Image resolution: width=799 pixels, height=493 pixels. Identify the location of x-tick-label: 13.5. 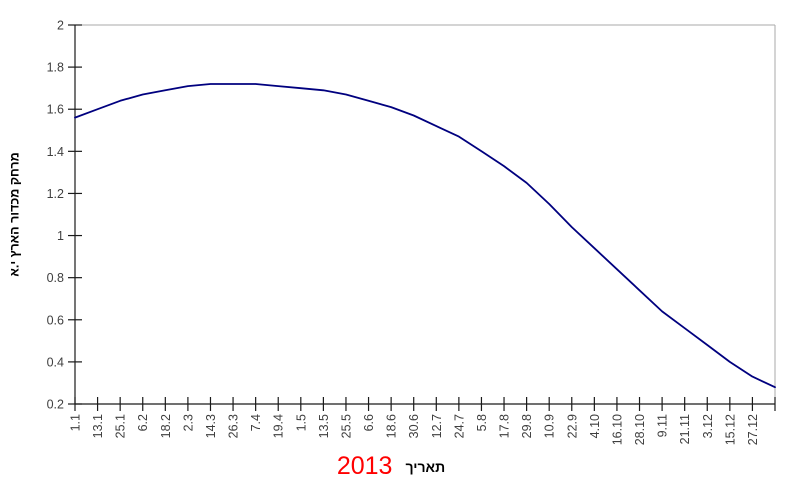
(324, 426).